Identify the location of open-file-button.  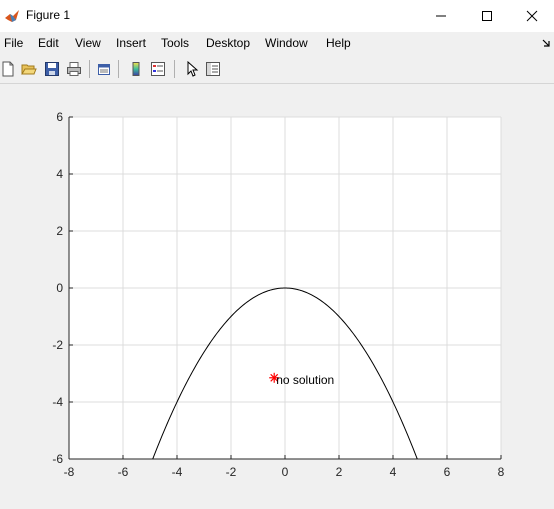
(29, 69).